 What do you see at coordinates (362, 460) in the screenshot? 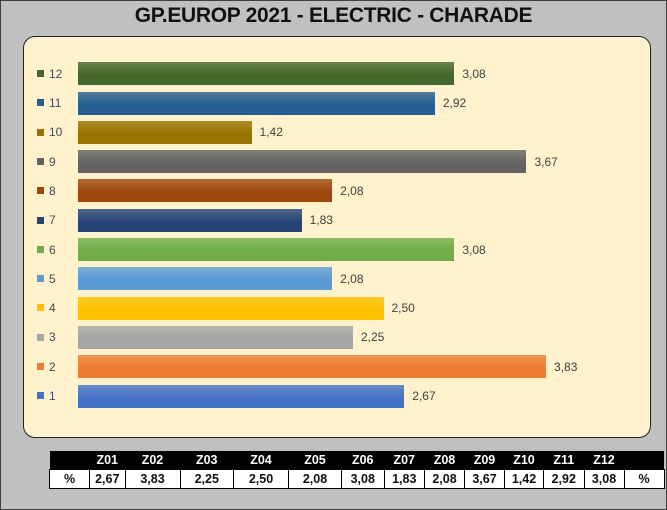
I see `table-header-cell: Z06` at bounding box center [362, 460].